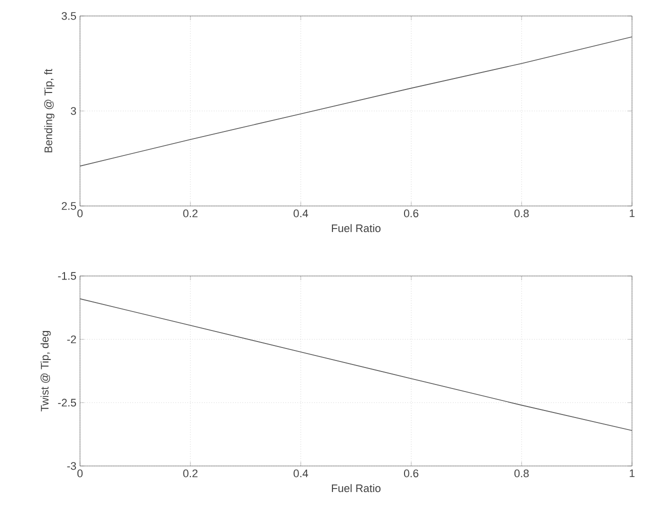  What do you see at coordinates (49, 110) in the screenshot?
I see `y-axis-title: Bending @ Tip, ft` at bounding box center [49, 110].